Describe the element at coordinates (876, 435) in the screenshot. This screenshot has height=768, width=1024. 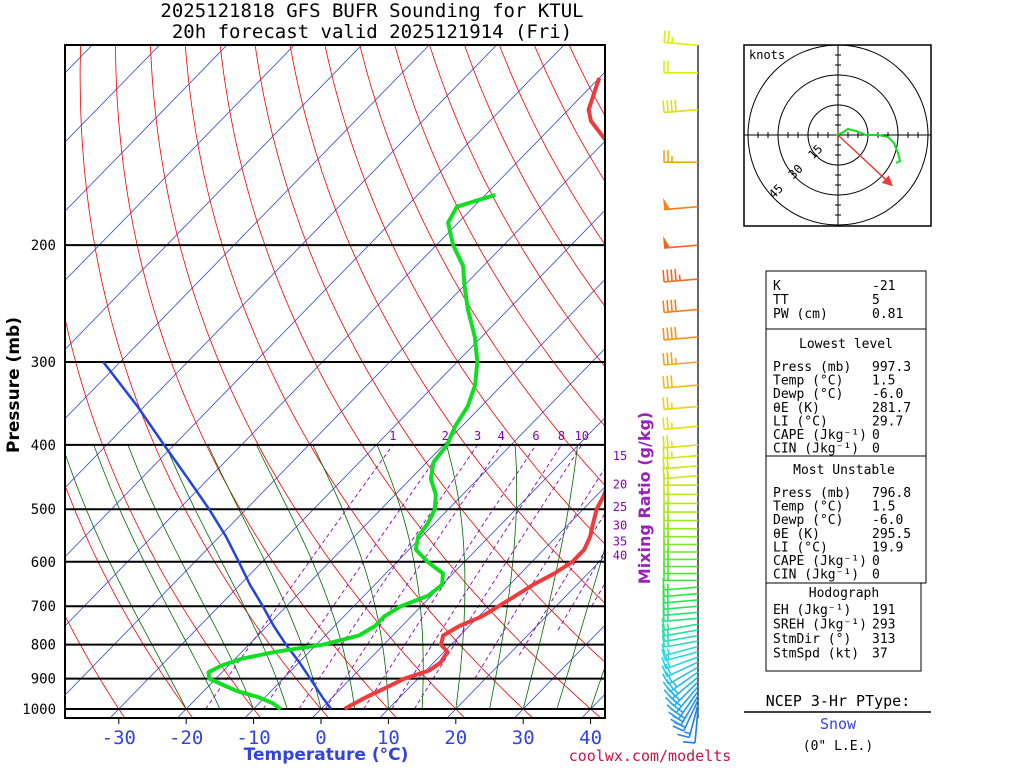
I see `lowest-level-value: 0` at that location.